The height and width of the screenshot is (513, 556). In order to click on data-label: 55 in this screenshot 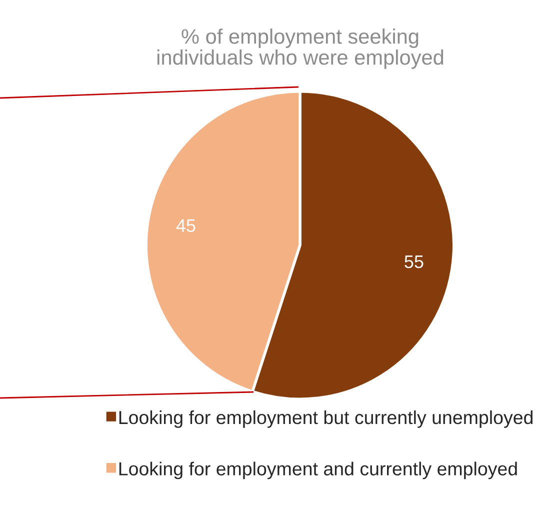, I will do `click(414, 262)`.